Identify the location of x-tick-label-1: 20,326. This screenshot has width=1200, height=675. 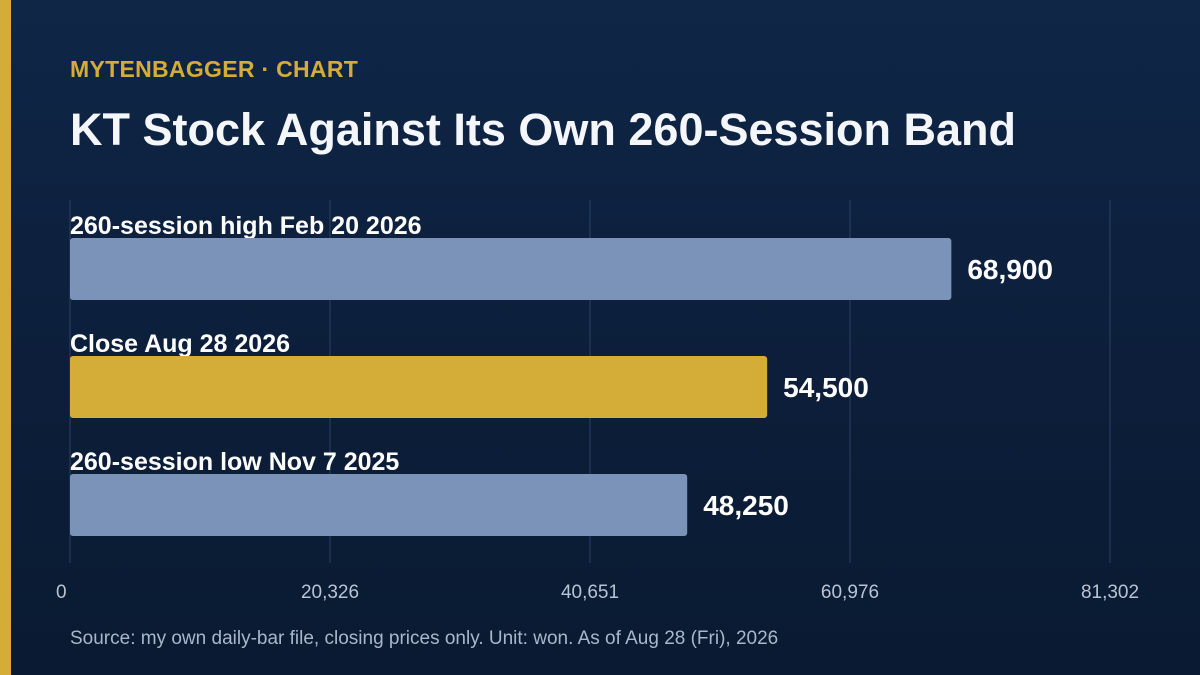
(330, 592).